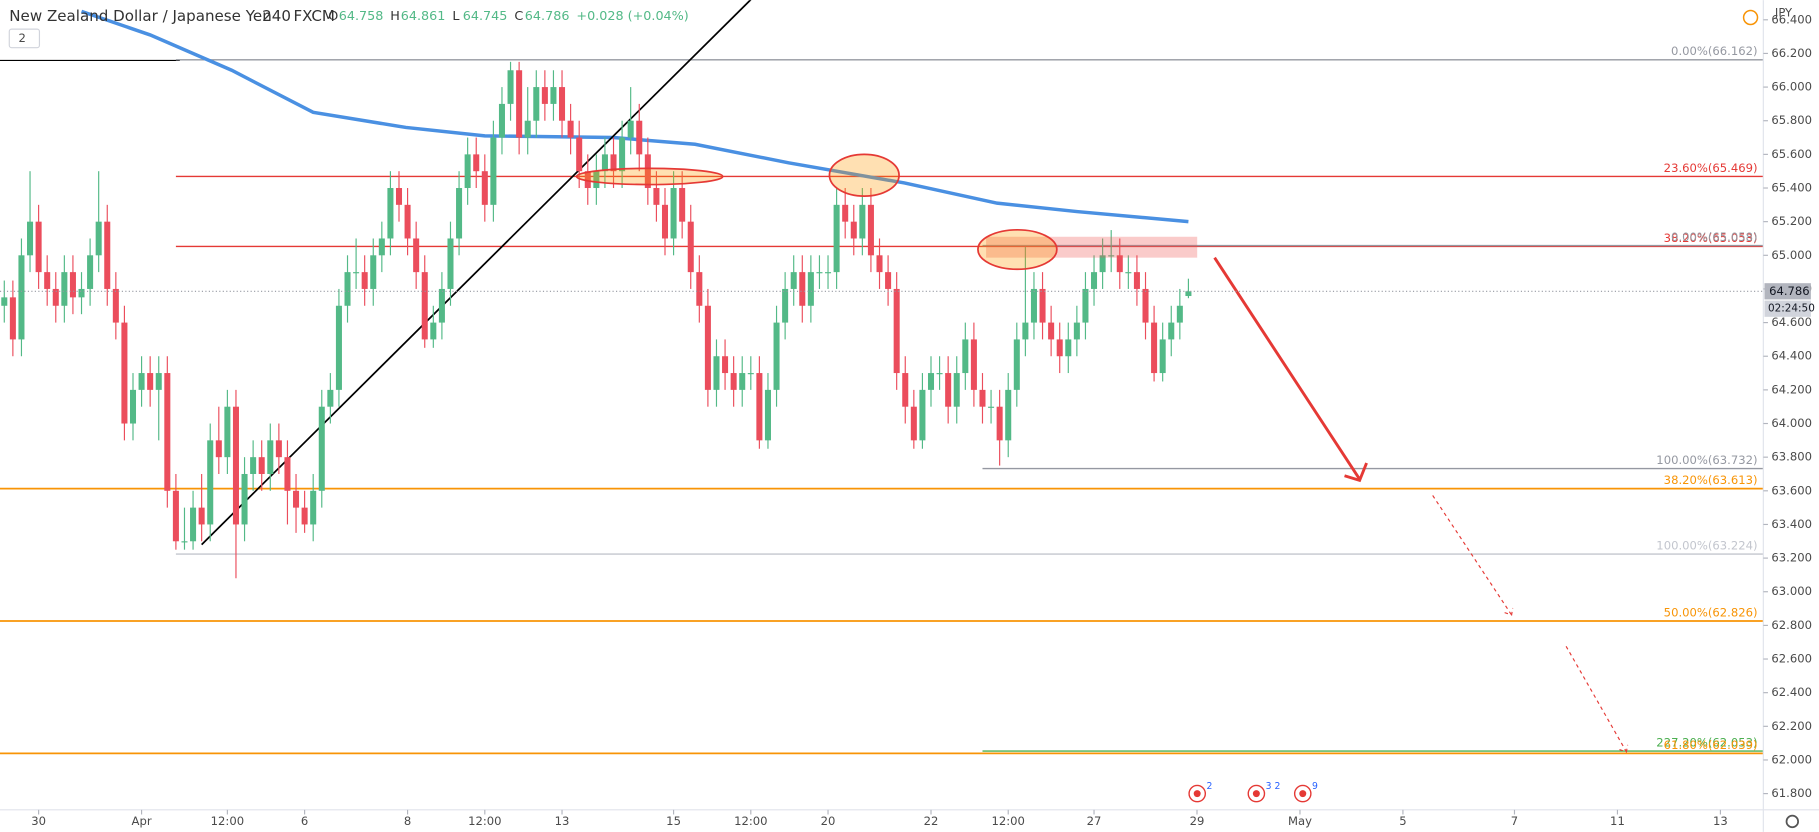 The image size is (1819, 832). Describe the element at coordinates (828, 821) in the screenshot. I see `x-tick-label: 20` at that location.